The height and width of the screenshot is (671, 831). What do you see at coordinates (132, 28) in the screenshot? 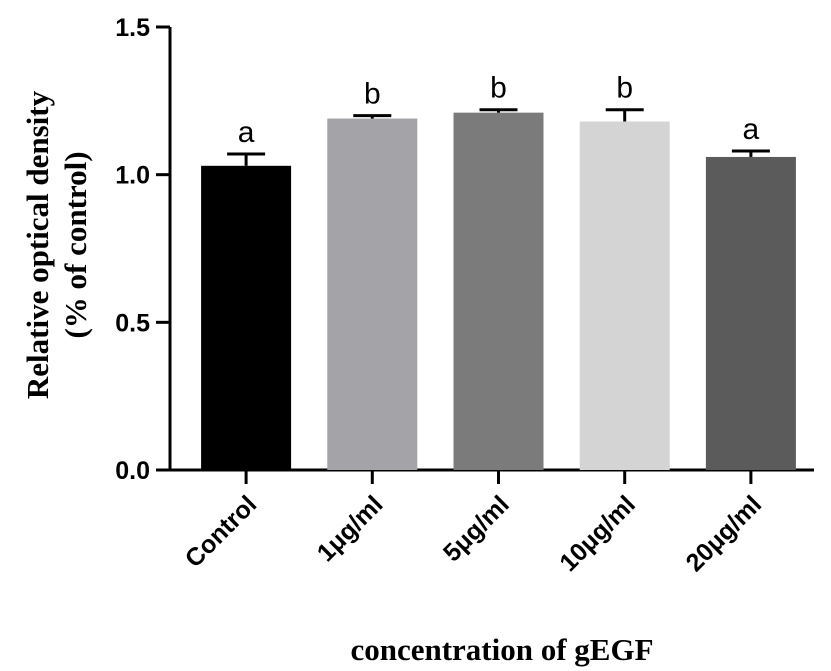
I see `y-tick-label: 1.5` at bounding box center [132, 28].